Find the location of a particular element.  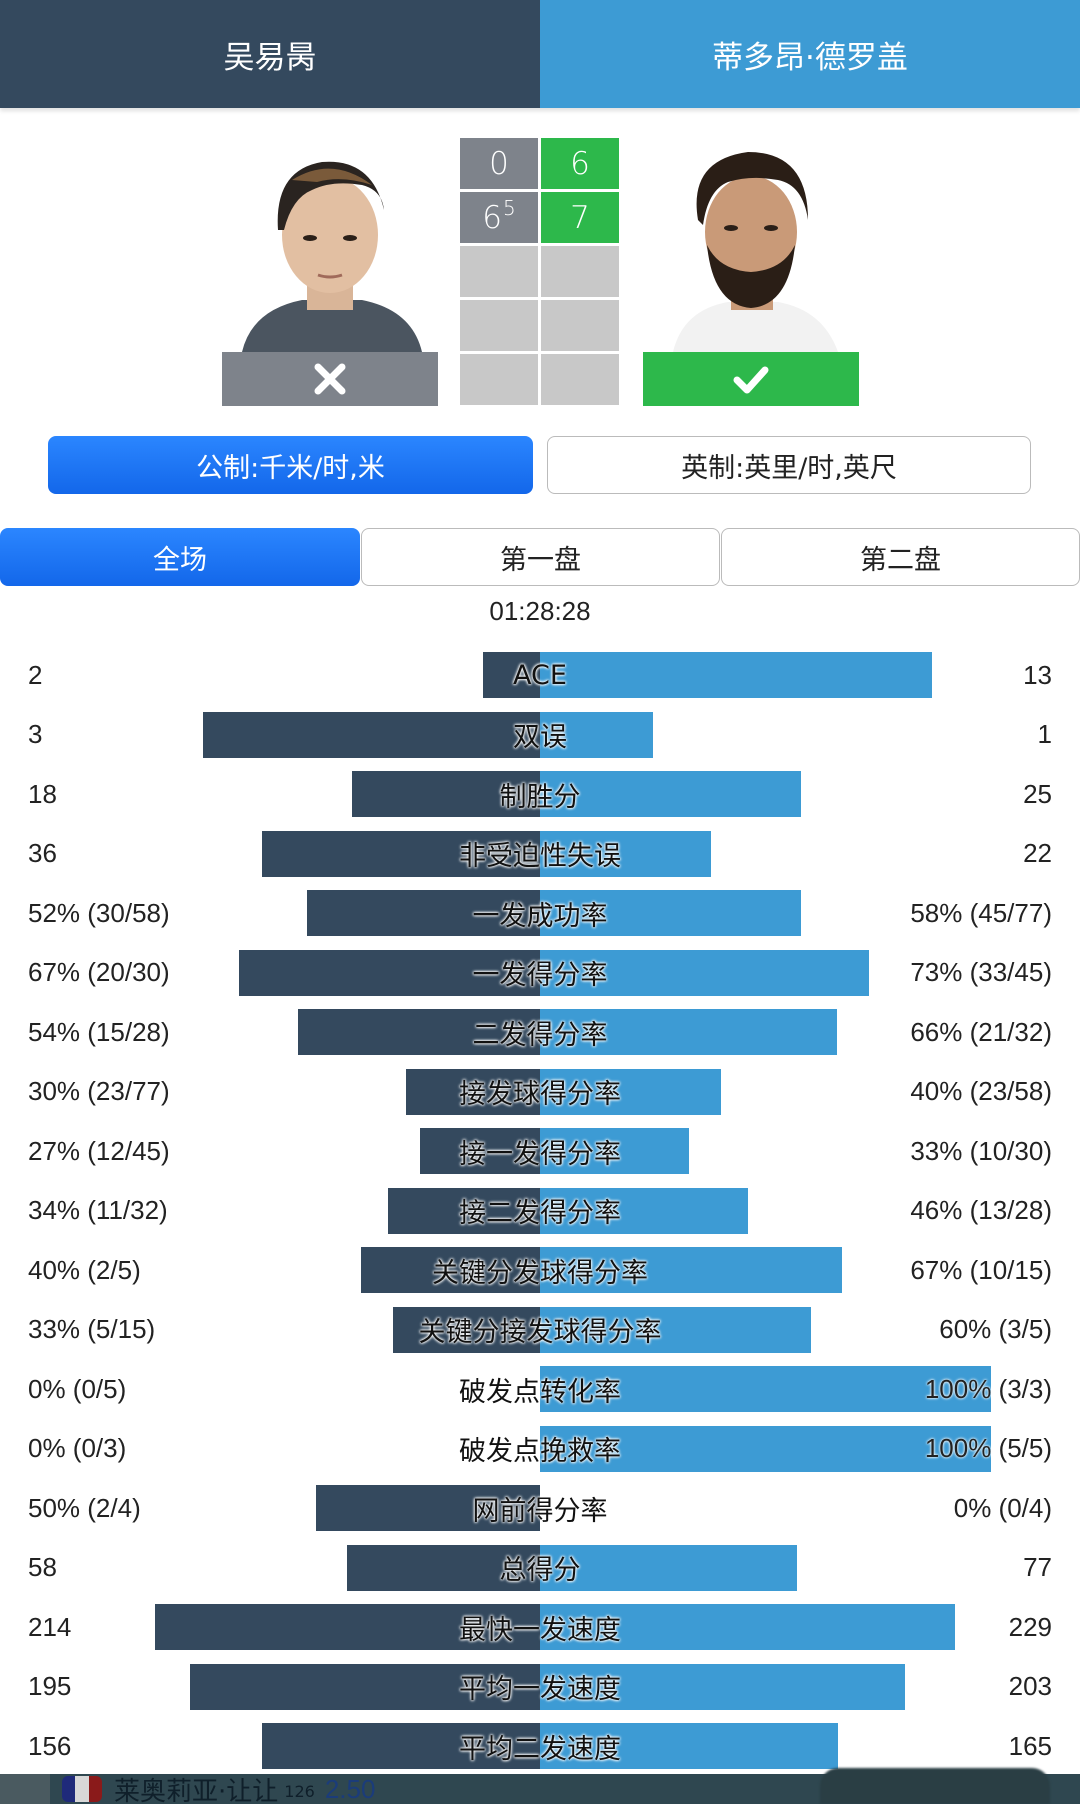

player2-portrait-icon is located at coordinates (751, 246).